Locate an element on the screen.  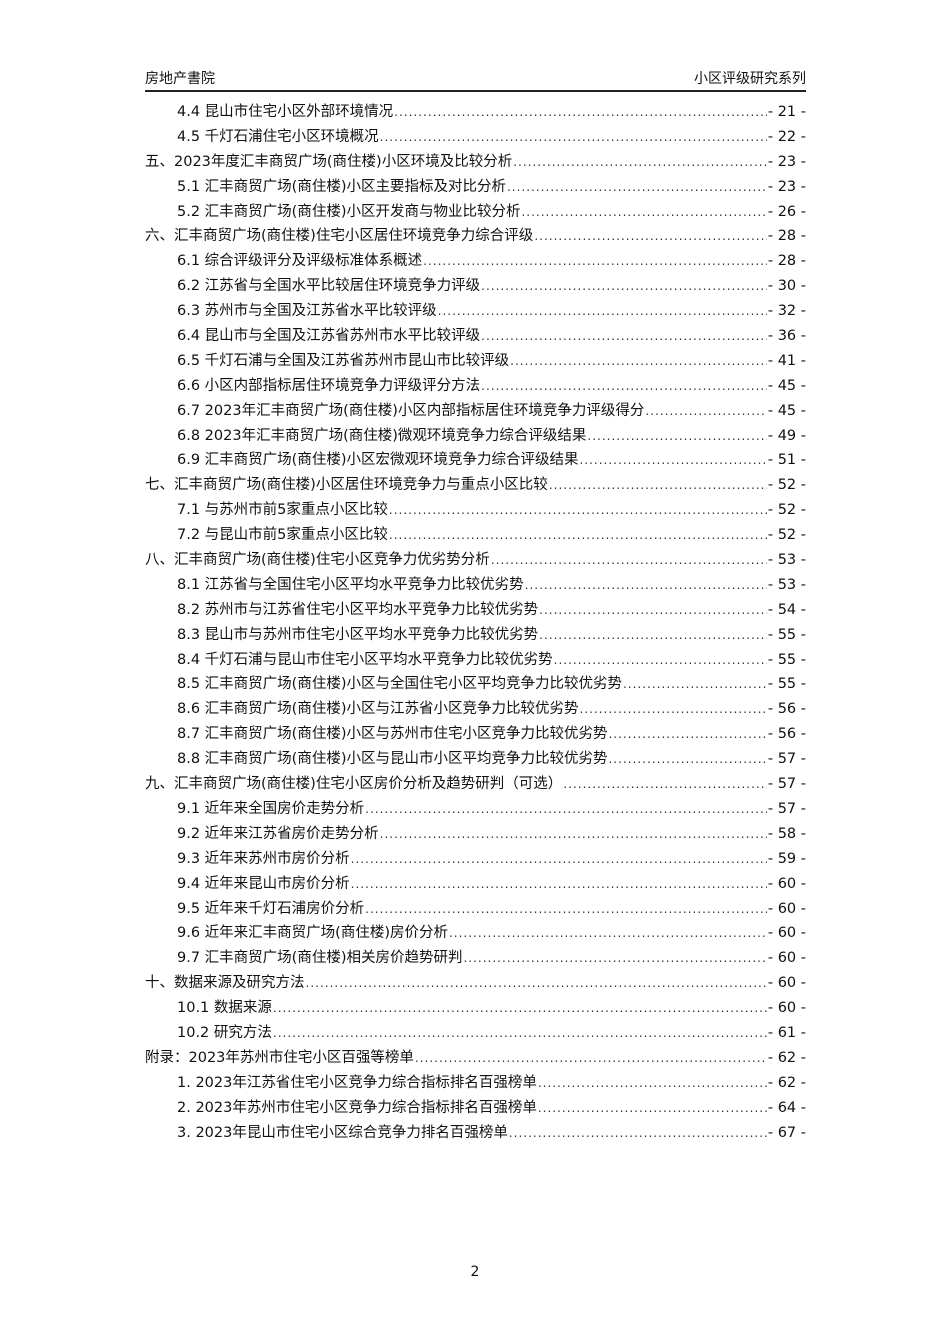
toc-entry: 9.5 近年来千灯石浦房价分析 - 60 - is located at coordinates (475, 909).